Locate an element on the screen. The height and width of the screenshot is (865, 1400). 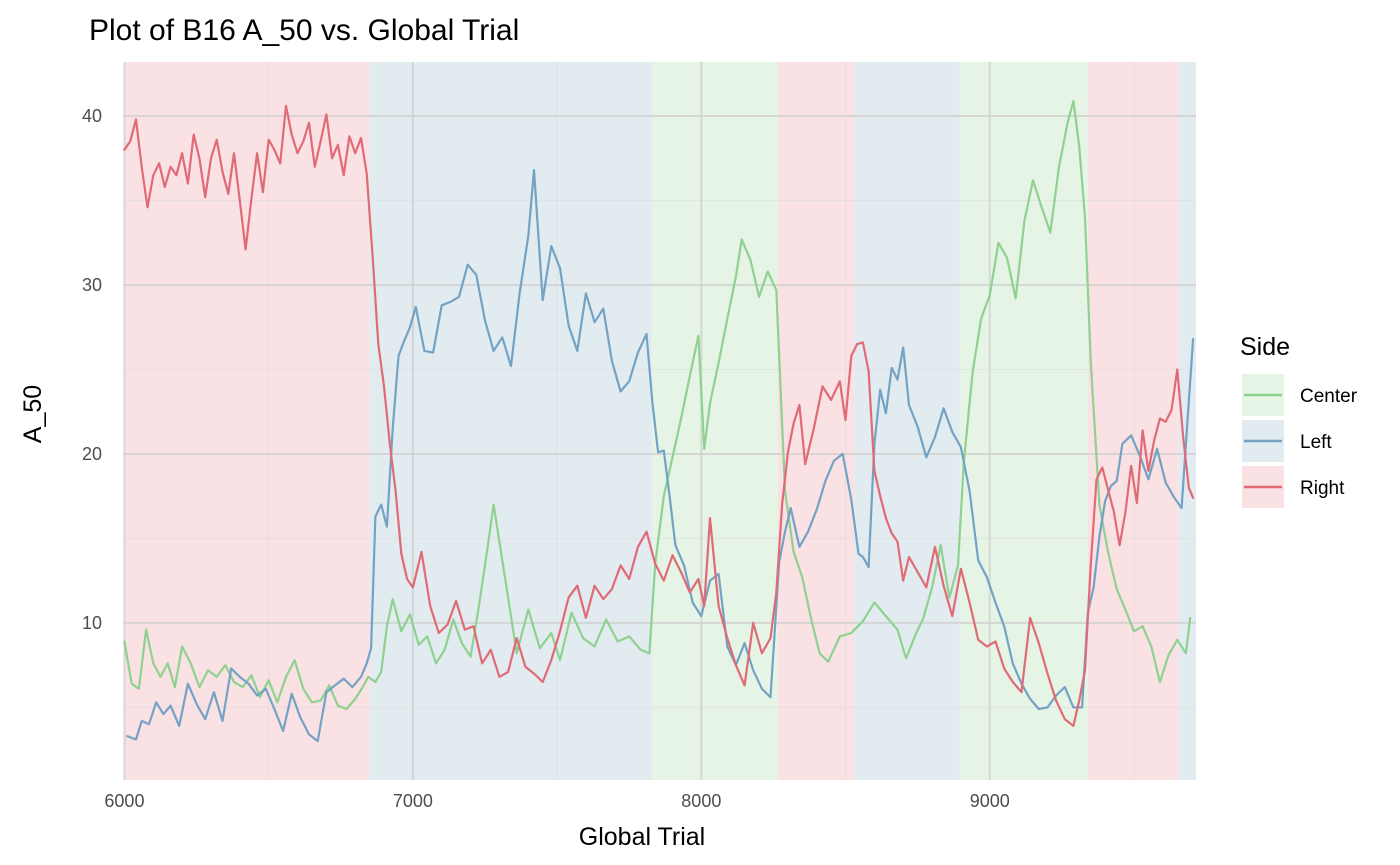
y-axis-ticks: 10 20 30 40 is located at coordinates (92, 369).